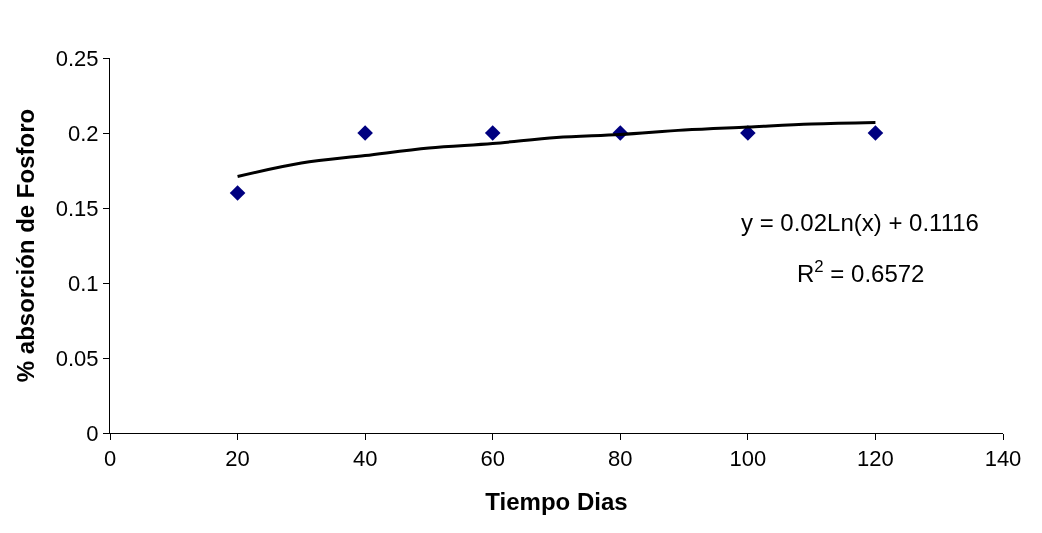  I want to click on x-axis-title: Tiempo Dias, so click(556, 501).